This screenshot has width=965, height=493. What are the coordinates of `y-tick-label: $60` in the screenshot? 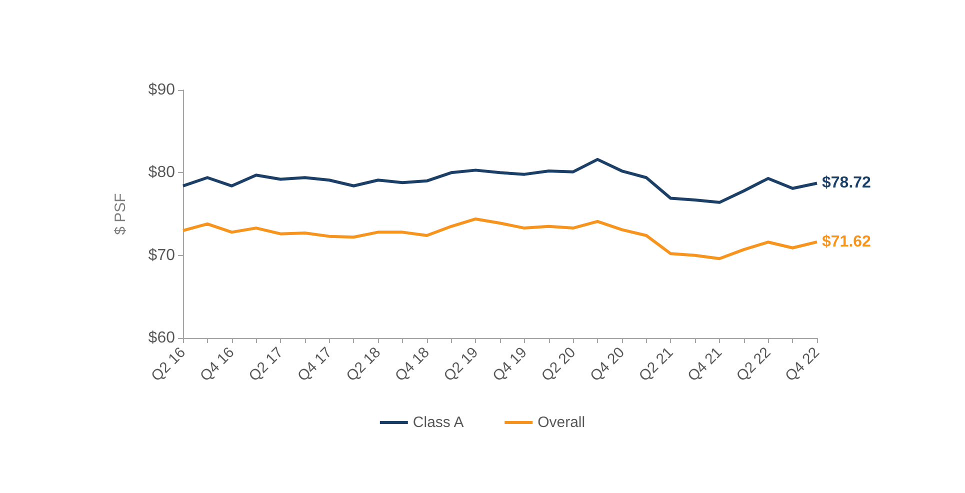 It's located at (162, 338).